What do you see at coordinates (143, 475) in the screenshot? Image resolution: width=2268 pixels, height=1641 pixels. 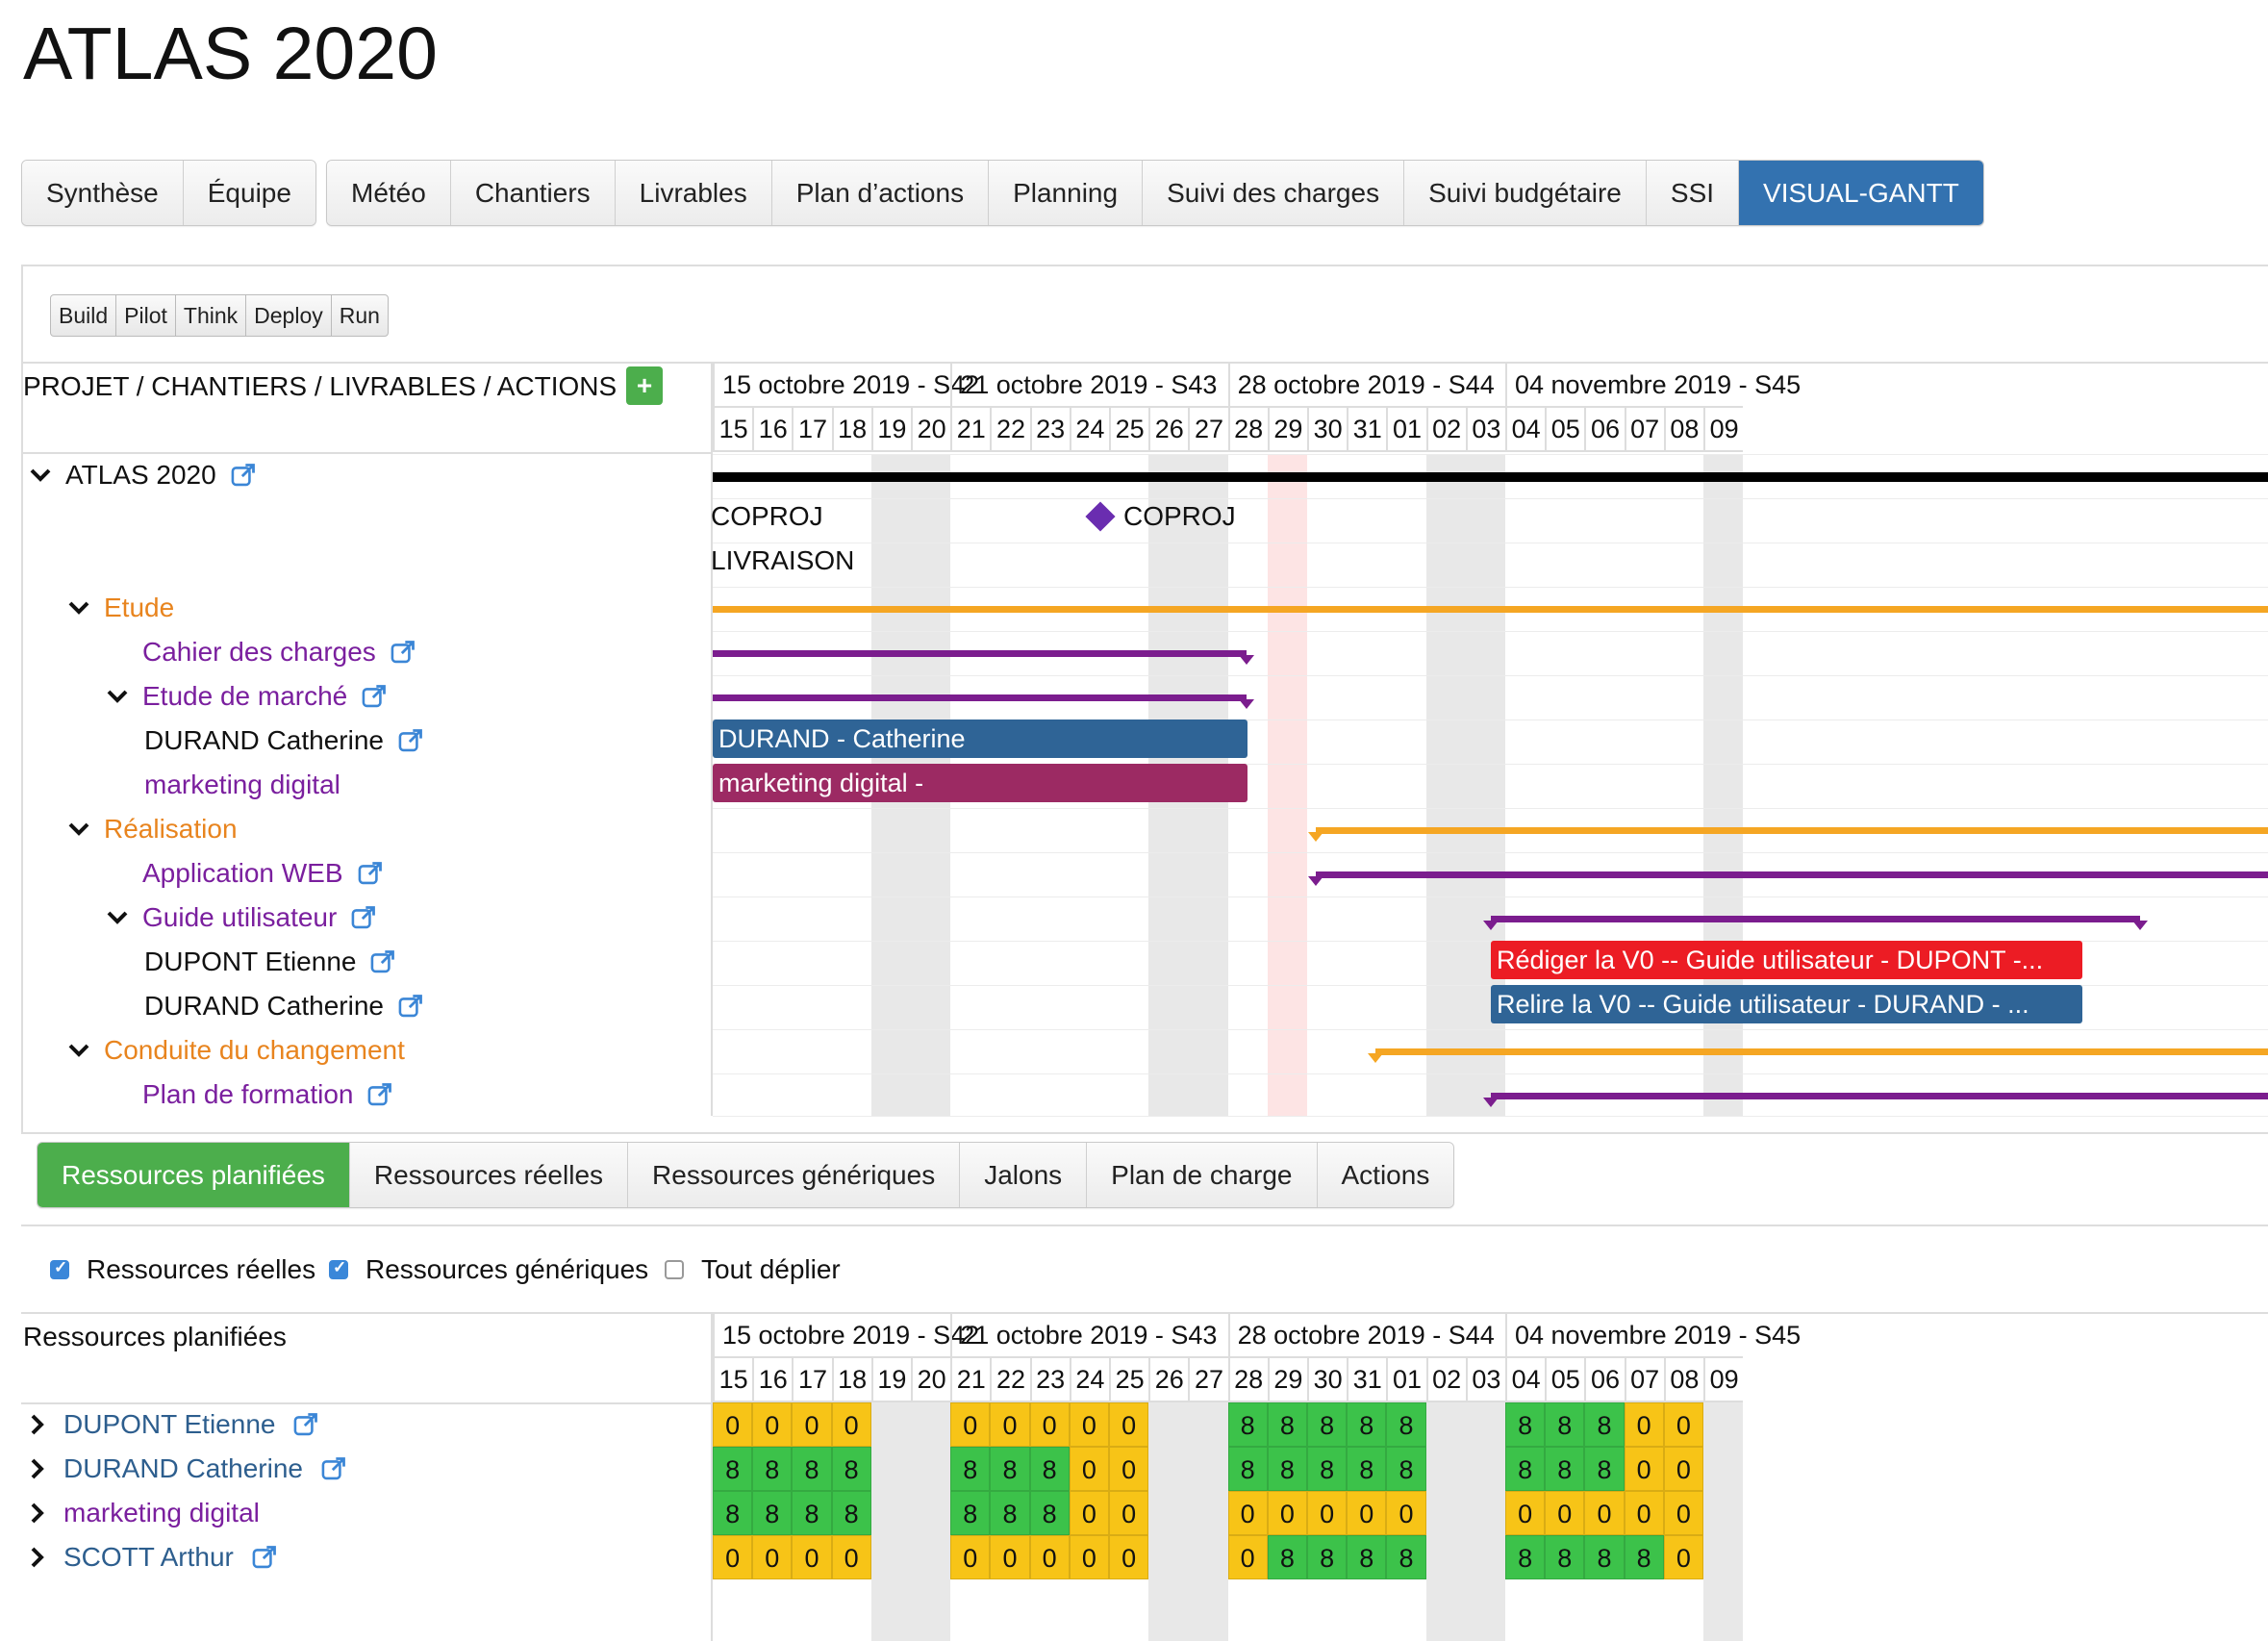 I see `tree-row-atlas-2020: ATLAS 2020` at bounding box center [143, 475].